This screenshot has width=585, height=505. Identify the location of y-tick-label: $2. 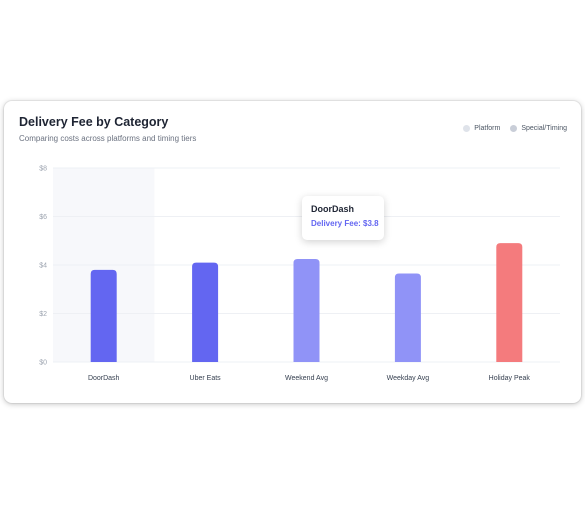
(43, 314).